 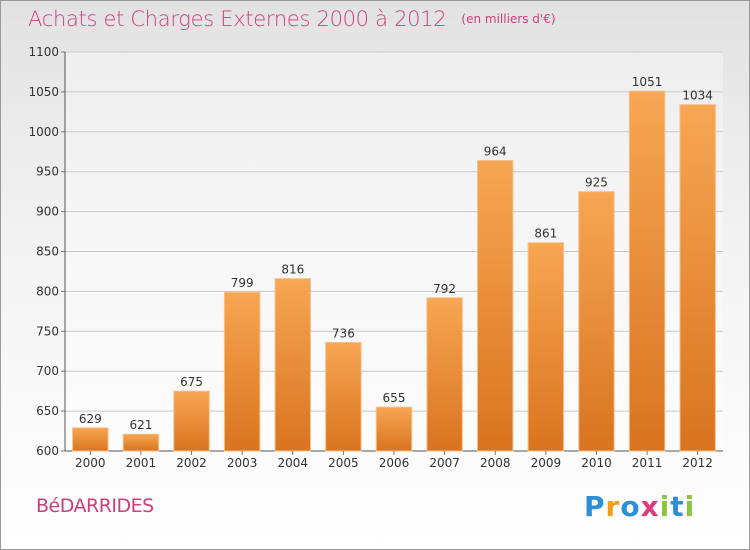 What do you see at coordinates (613, 506) in the screenshot?
I see `logo-letter: r` at bounding box center [613, 506].